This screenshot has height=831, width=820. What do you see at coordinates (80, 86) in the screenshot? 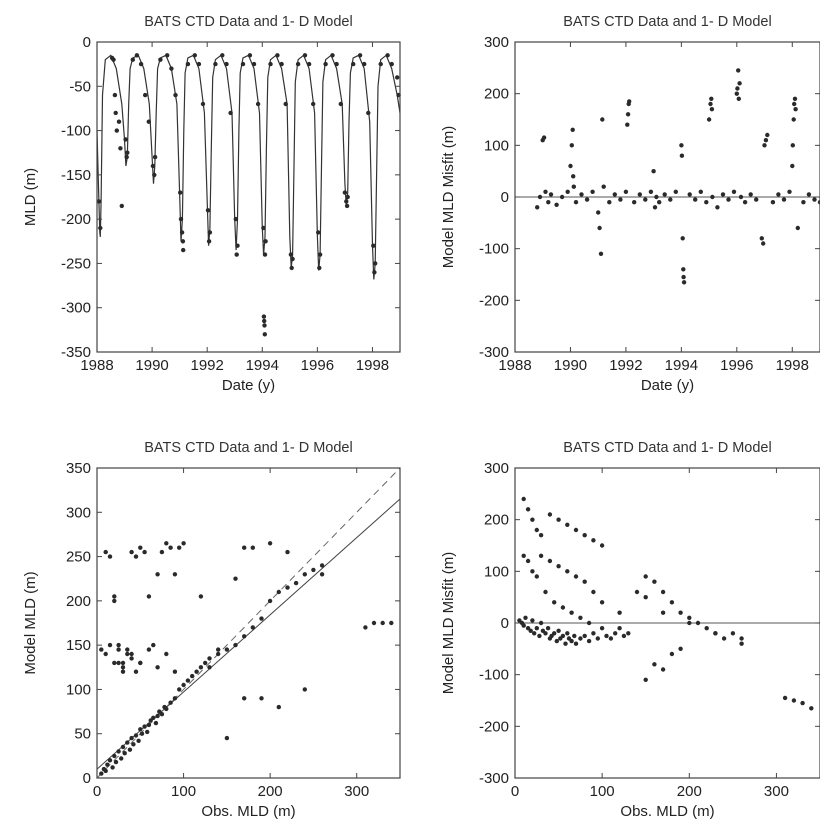
I see `y-tick-label: -50` at bounding box center [80, 86].